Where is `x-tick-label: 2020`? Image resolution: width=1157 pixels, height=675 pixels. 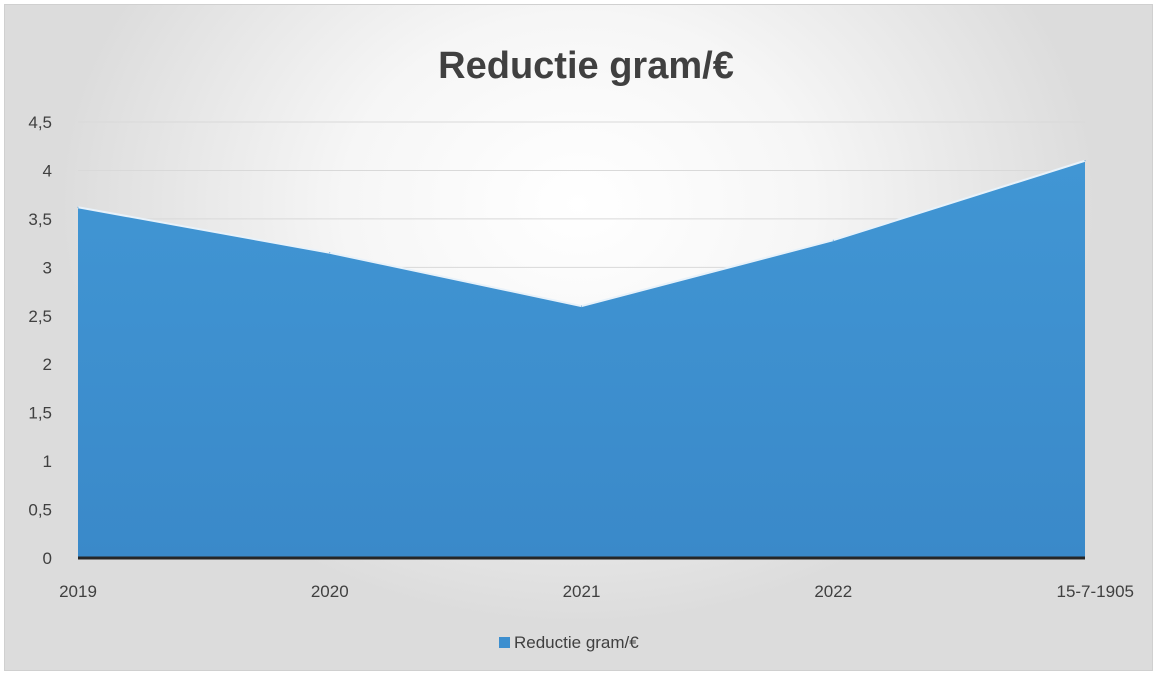 x-tick-label: 2020 is located at coordinates (330, 591).